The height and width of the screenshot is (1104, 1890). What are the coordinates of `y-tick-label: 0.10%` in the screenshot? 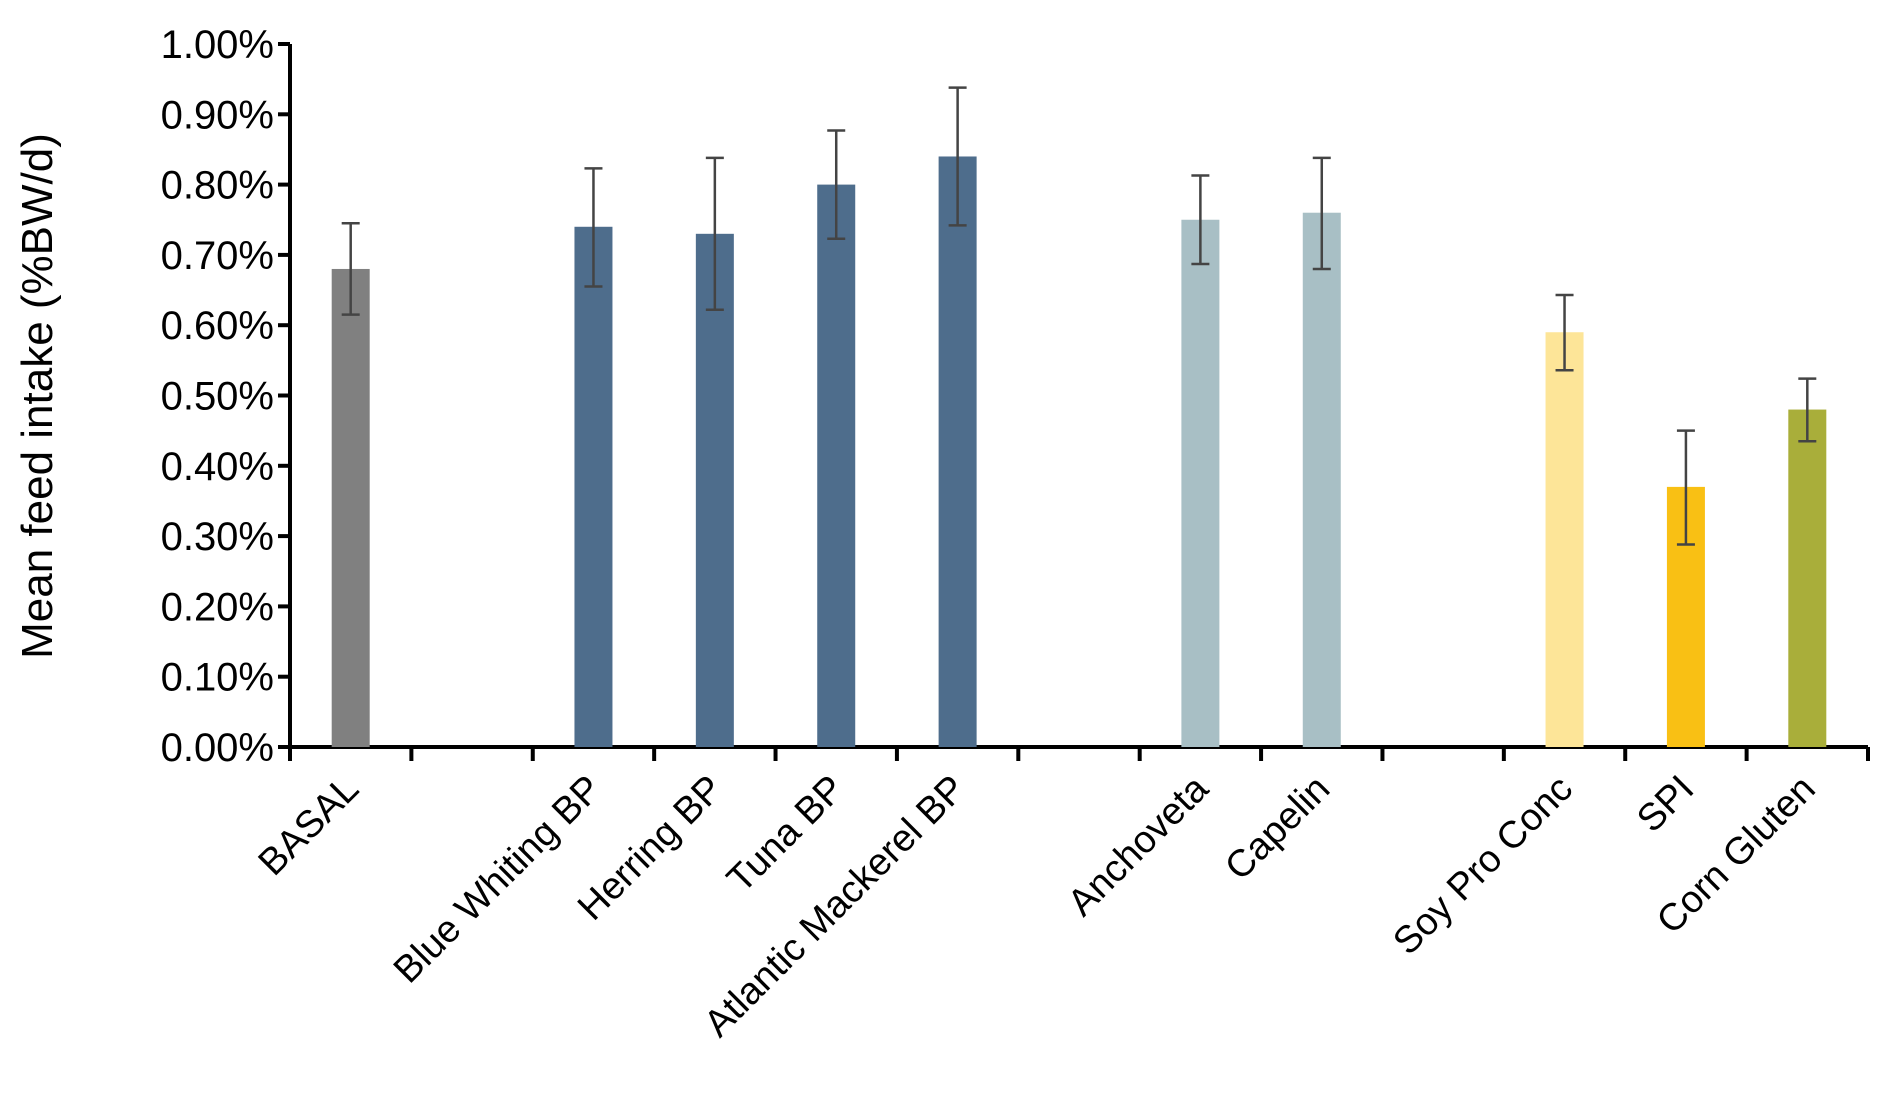 It's located at (217, 678).